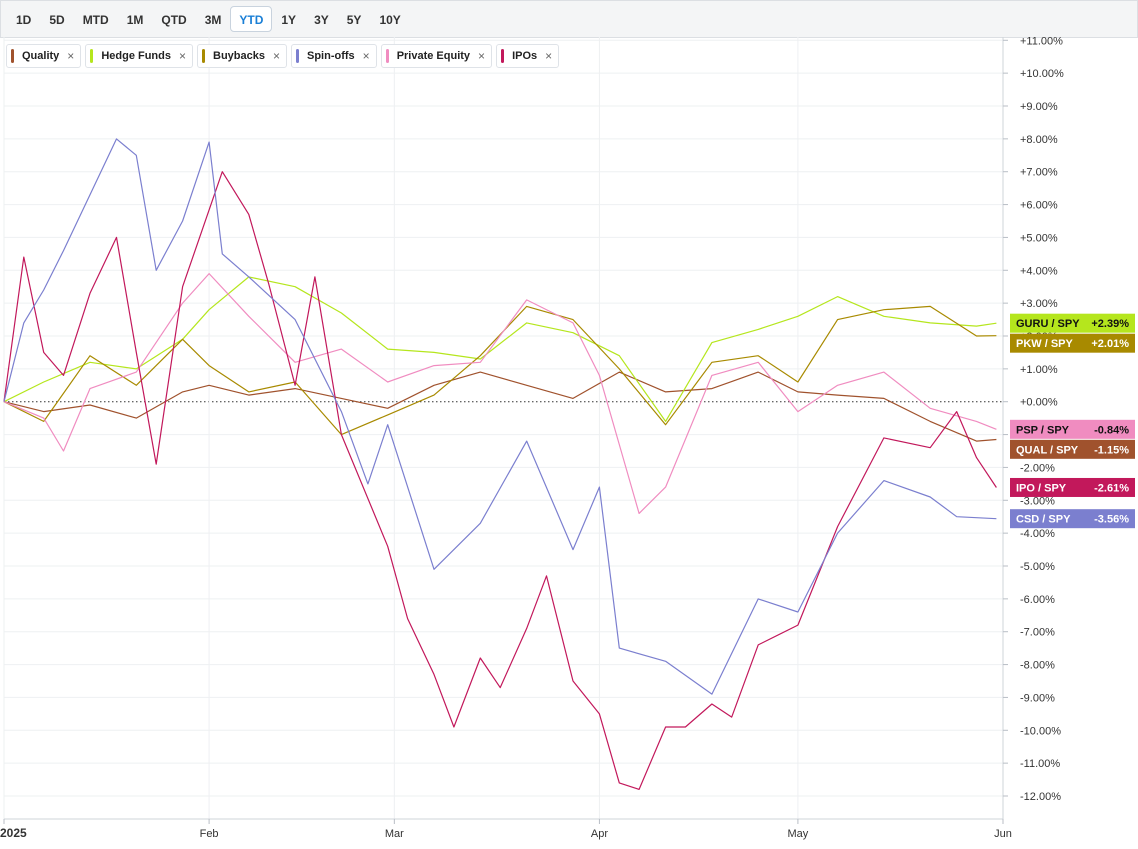 This screenshot has height=849, width=1138. I want to click on range-tab-5d: 5D, so click(57, 20).